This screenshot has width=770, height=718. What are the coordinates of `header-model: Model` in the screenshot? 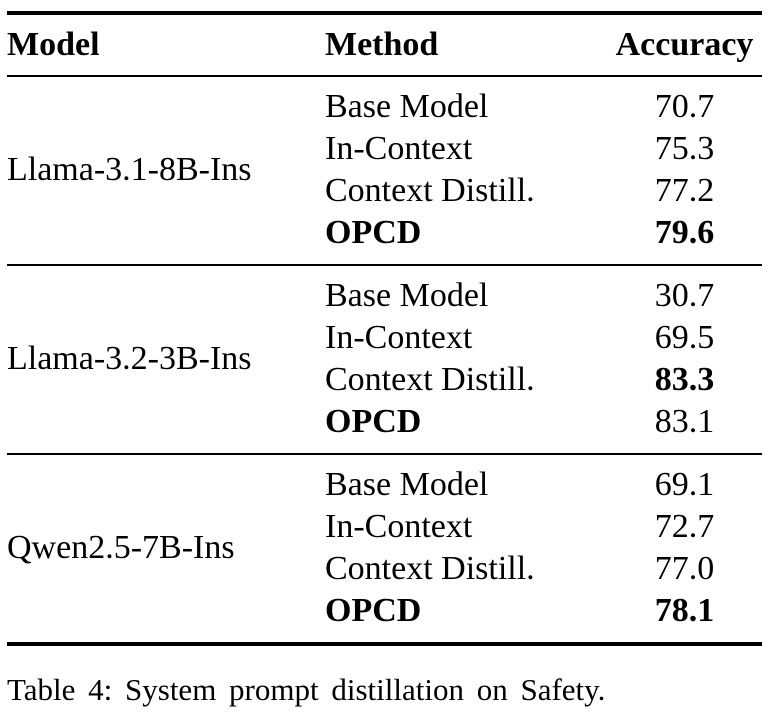 It's located at (53, 44).